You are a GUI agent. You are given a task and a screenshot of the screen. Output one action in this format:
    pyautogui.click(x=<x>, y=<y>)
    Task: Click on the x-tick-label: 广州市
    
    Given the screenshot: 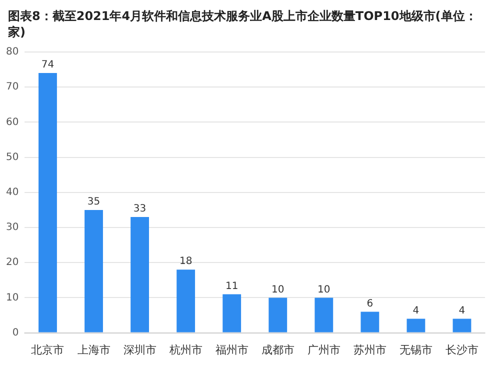 What is the action you would take?
    pyautogui.click(x=323, y=349)
    